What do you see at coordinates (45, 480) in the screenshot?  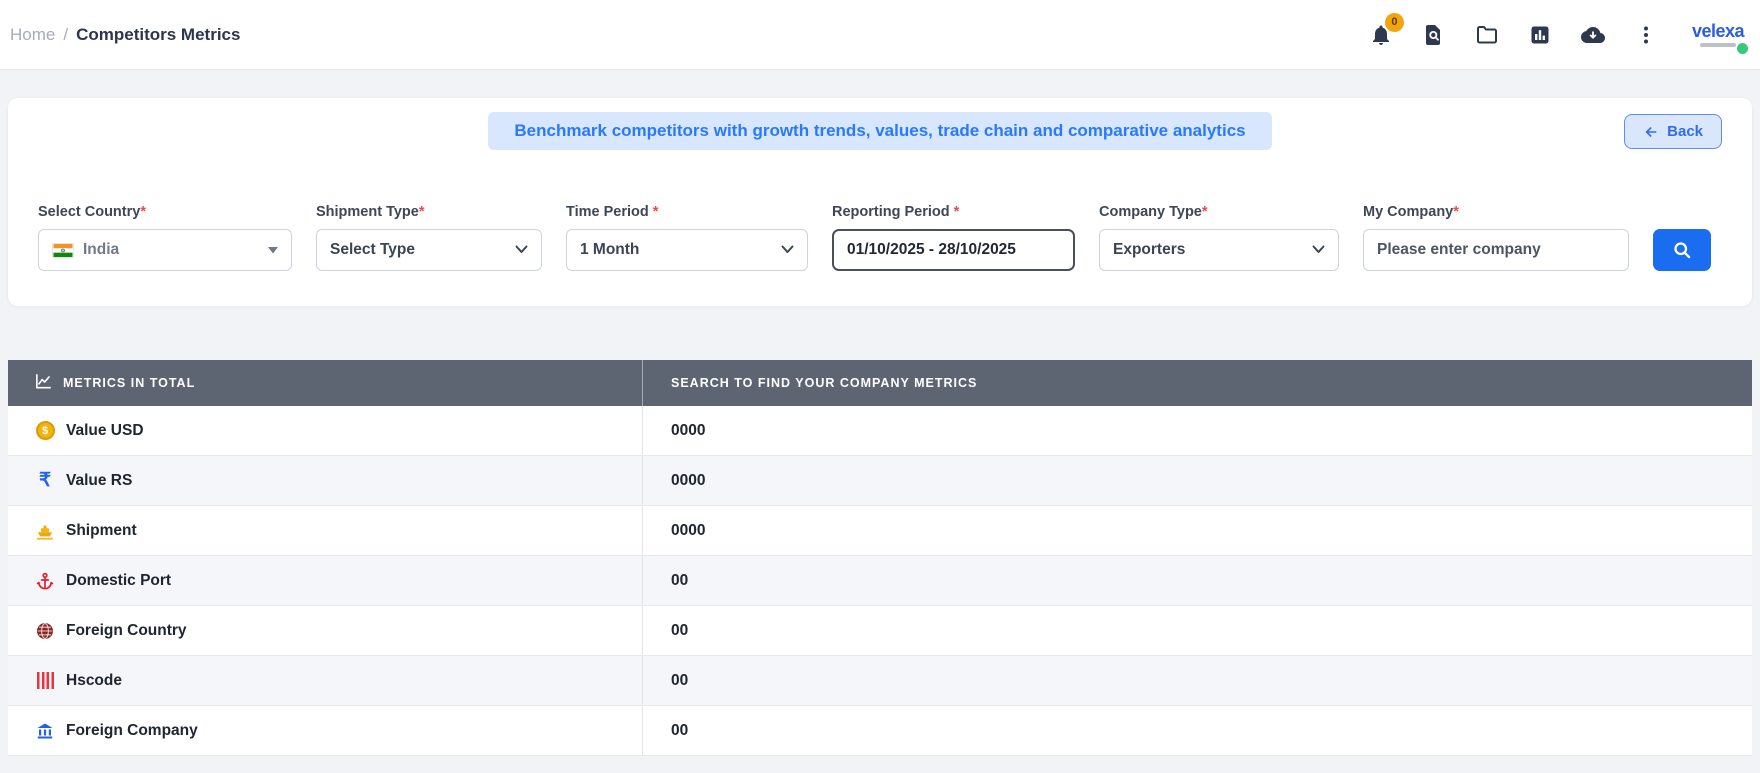 I see `rupee-icon: ₹` at bounding box center [45, 480].